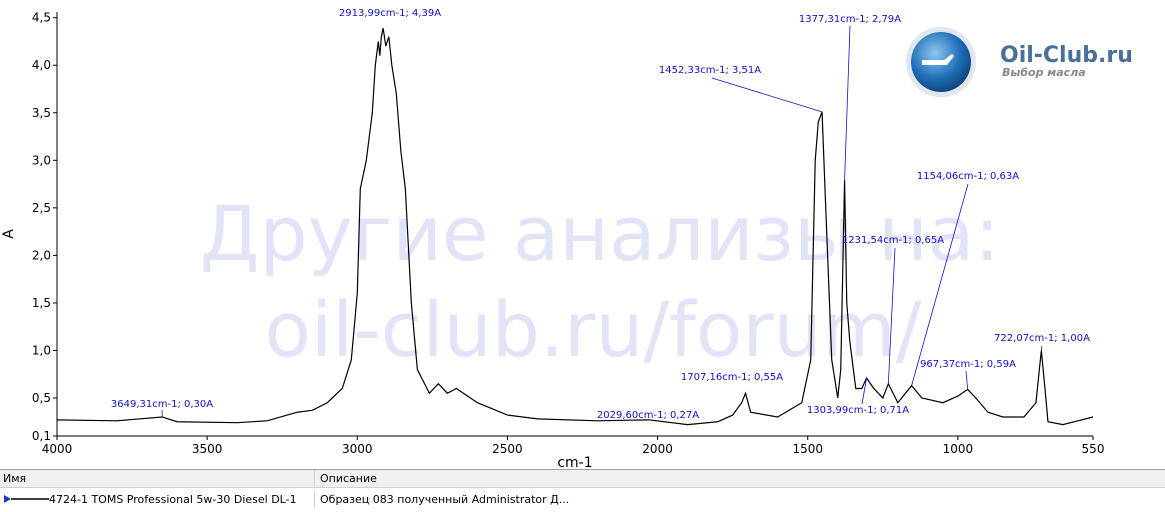 The height and width of the screenshot is (512, 1165). What do you see at coordinates (41, 255) in the screenshot?
I see `y-tick-label: 2,0` at bounding box center [41, 255].